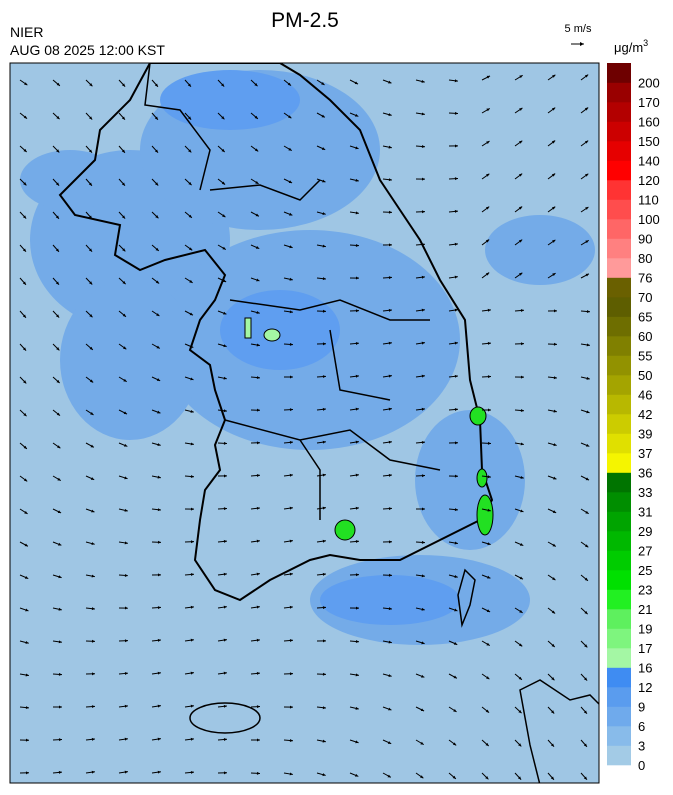 The image size is (673, 795). What do you see at coordinates (369, 429) in the screenshot?
I see `hotspots` at bounding box center [369, 429].